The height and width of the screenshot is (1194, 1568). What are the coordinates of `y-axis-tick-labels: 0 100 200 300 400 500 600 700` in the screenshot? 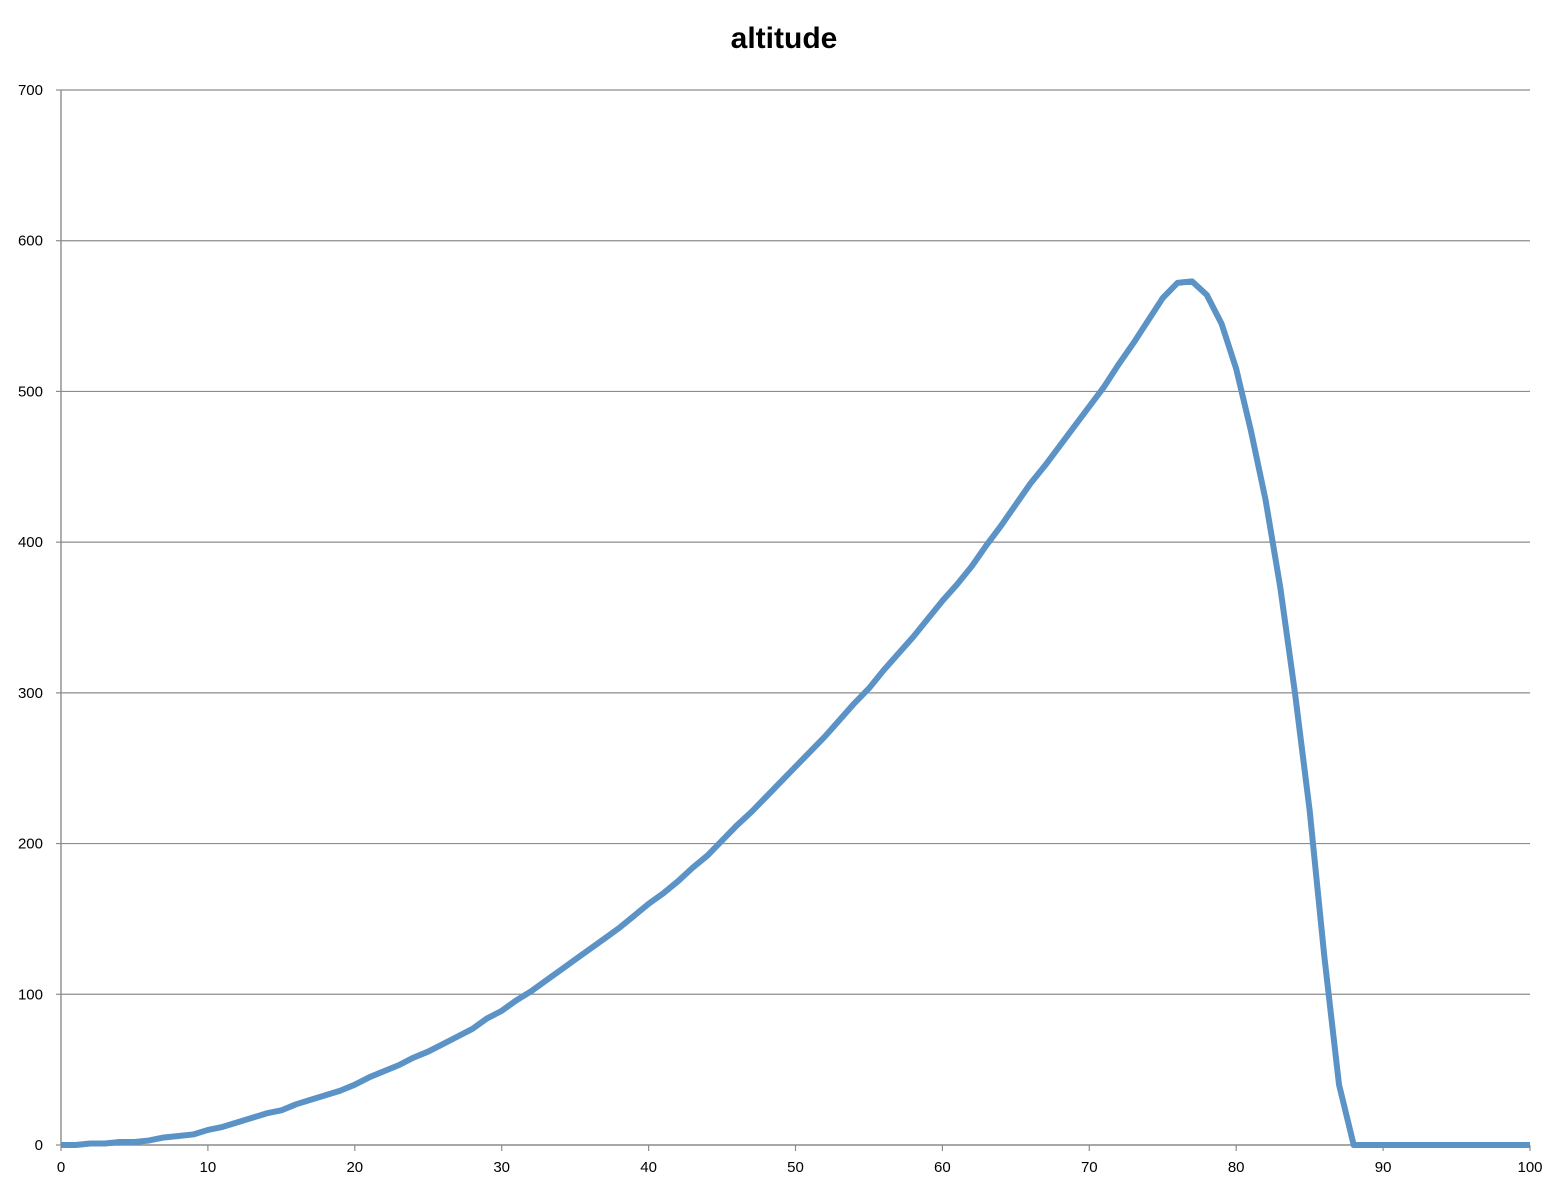 It's located at (30, 618).